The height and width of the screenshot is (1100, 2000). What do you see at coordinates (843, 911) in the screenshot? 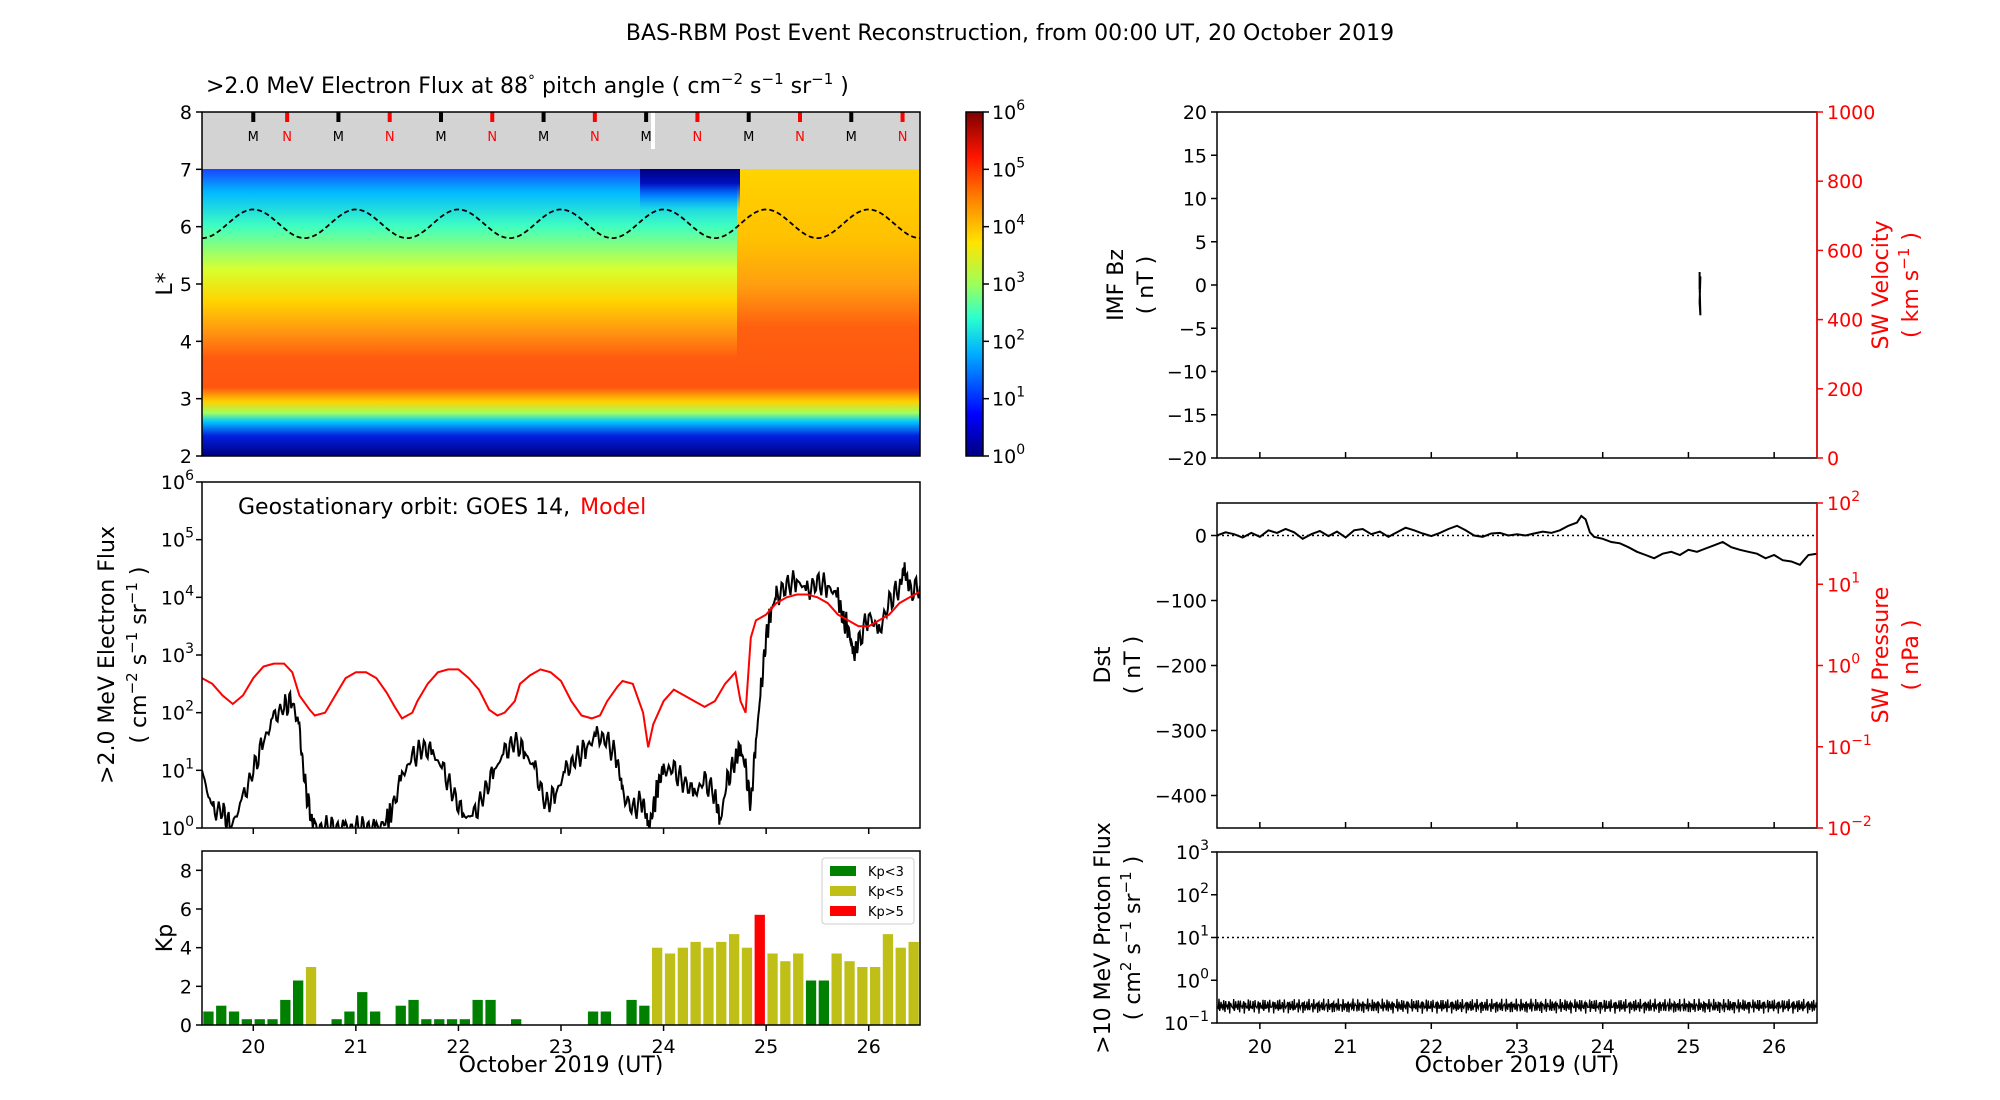
I see `kp-legend-swatch-red` at bounding box center [843, 911].